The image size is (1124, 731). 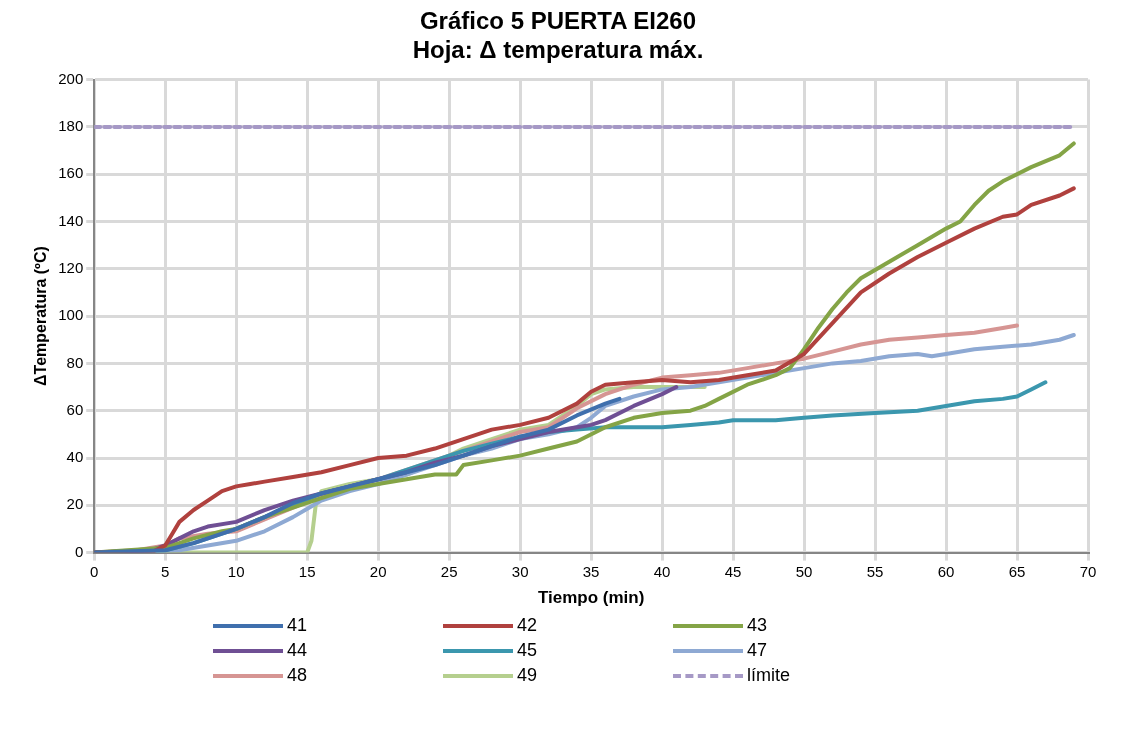 What do you see at coordinates (527, 675) in the screenshot?
I see `legend-label: 49` at bounding box center [527, 675].